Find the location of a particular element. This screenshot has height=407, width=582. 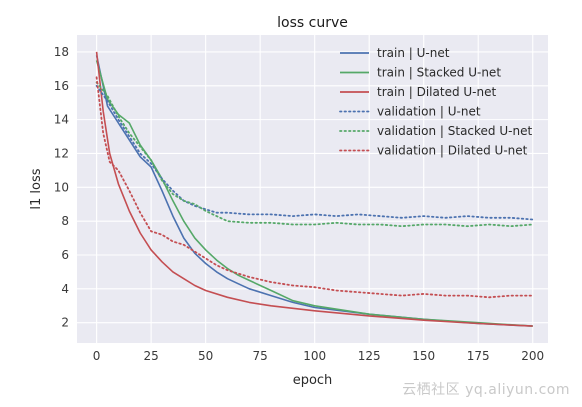

watermark: 云栖社区 yq.aliyun.com is located at coordinates (486, 390).